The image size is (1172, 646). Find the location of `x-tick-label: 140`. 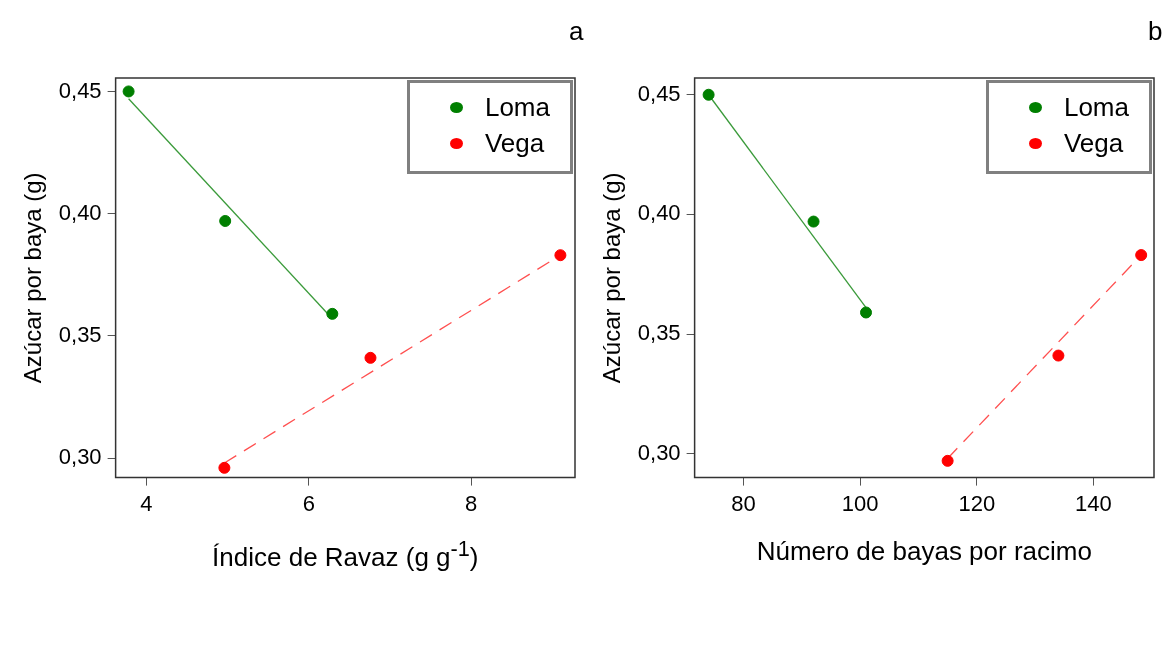

x-tick-label: 140 is located at coordinates (1093, 503).